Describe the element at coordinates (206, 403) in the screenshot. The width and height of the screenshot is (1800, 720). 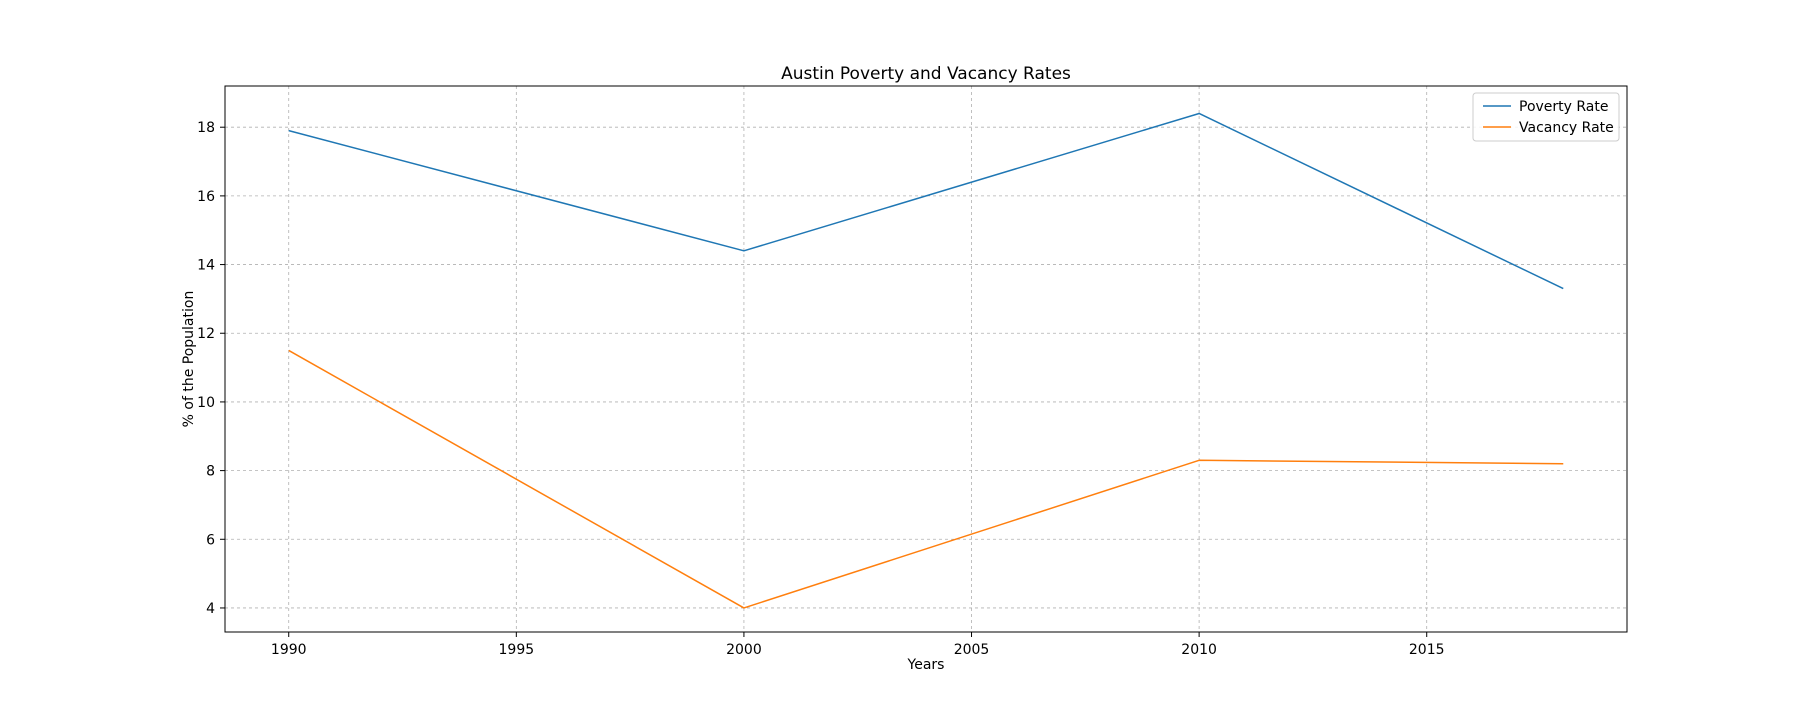
I see `y-tick-label: 10` at that location.